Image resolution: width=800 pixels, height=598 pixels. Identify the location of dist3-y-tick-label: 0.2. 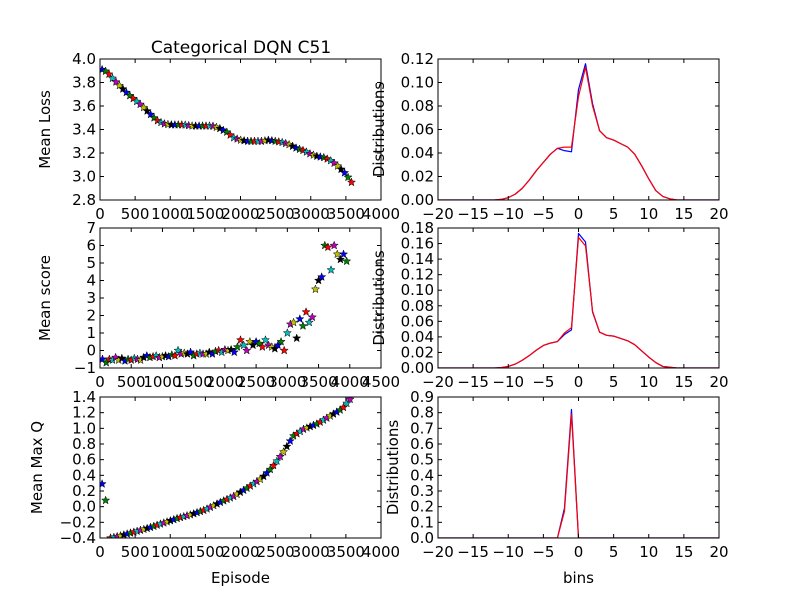
(422, 507).